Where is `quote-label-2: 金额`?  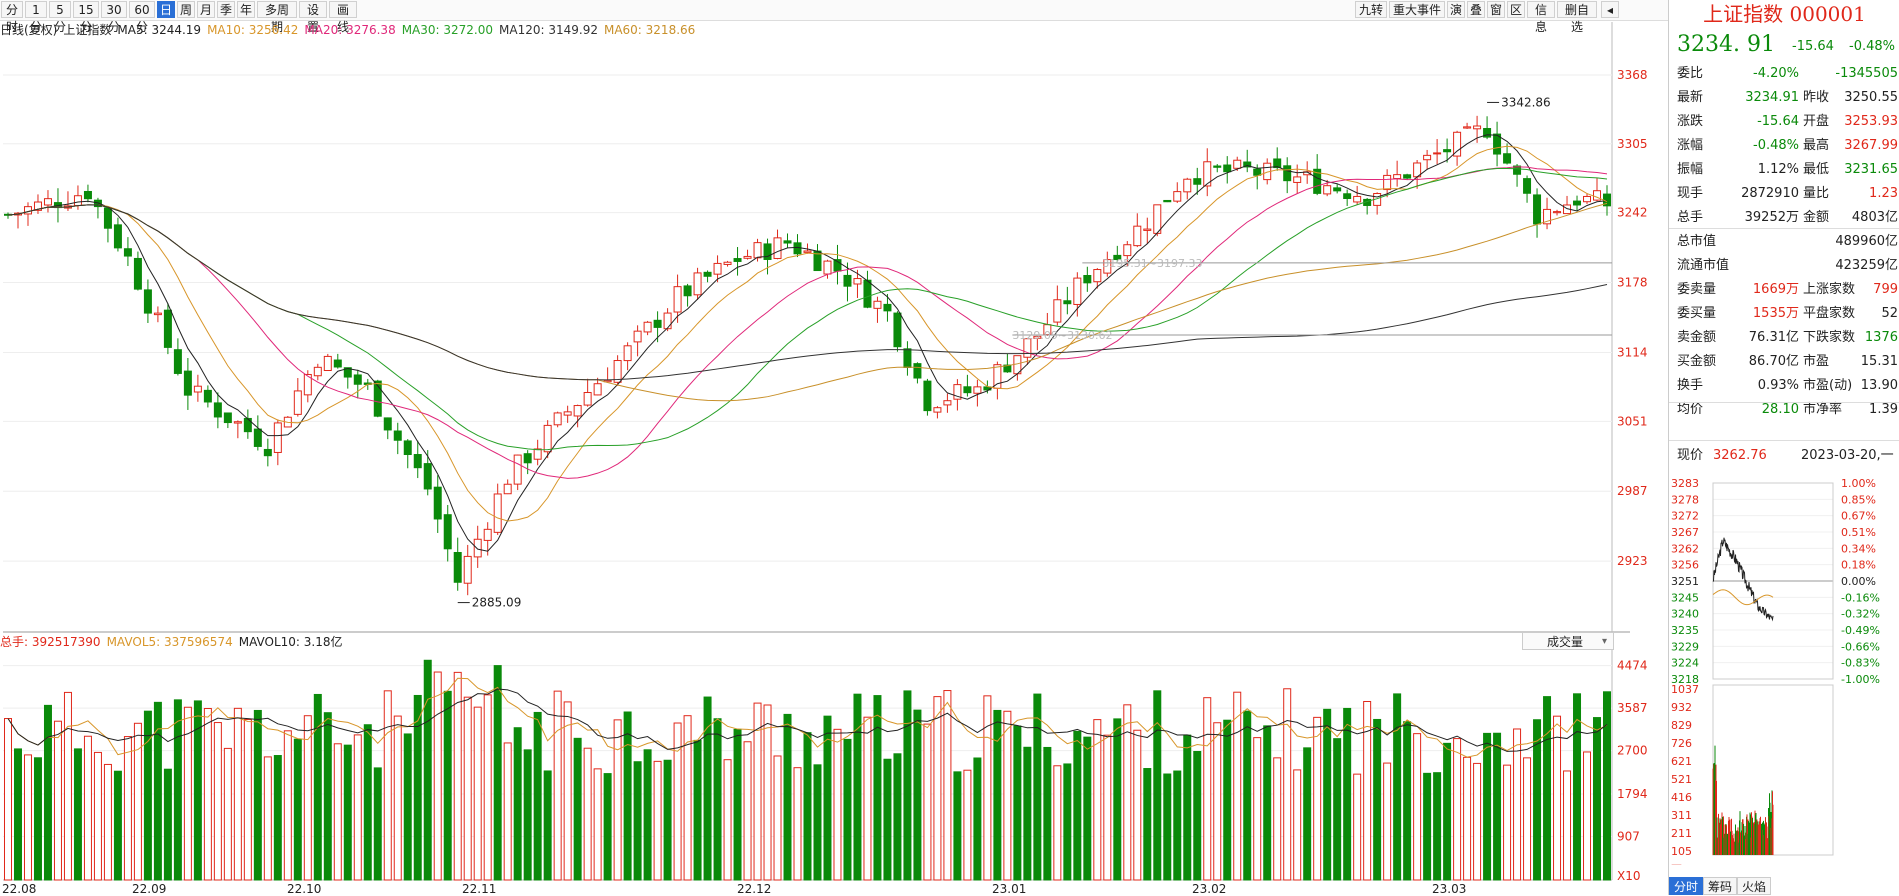 quote-label-2: 金额 is located at coordinates (1816, 217).